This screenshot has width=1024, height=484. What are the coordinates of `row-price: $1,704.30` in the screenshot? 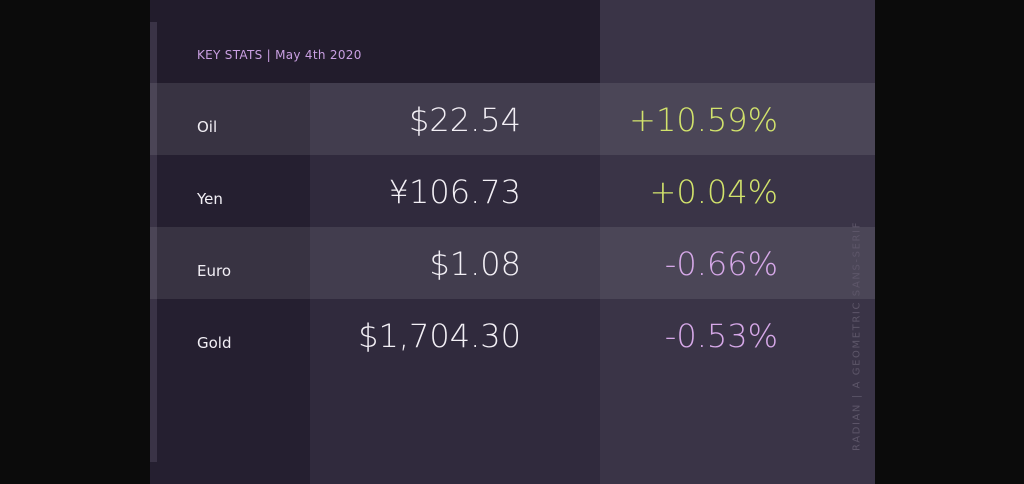 It's located at (439, 336).